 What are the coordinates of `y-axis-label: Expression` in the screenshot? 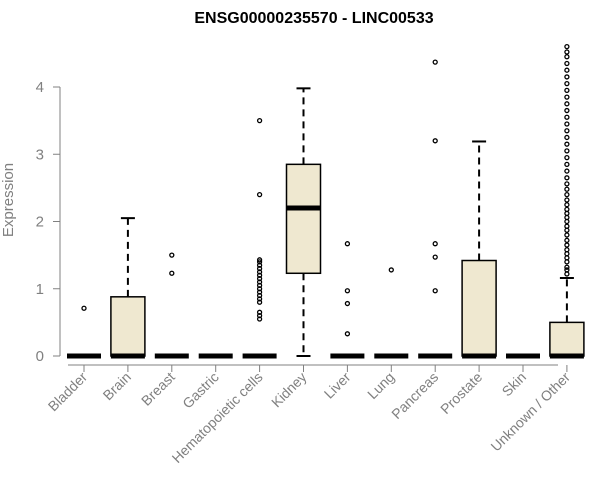 It's located at (8, 200).